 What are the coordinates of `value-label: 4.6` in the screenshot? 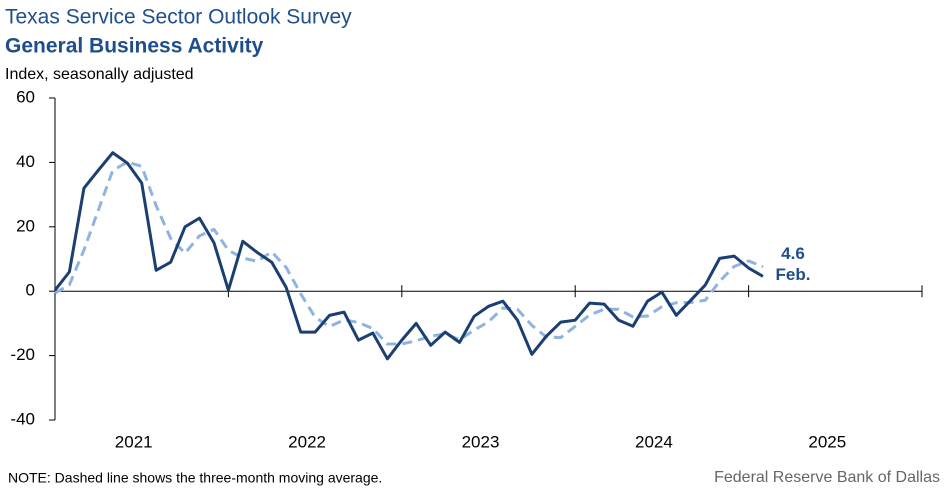 It's located at (793, 253).